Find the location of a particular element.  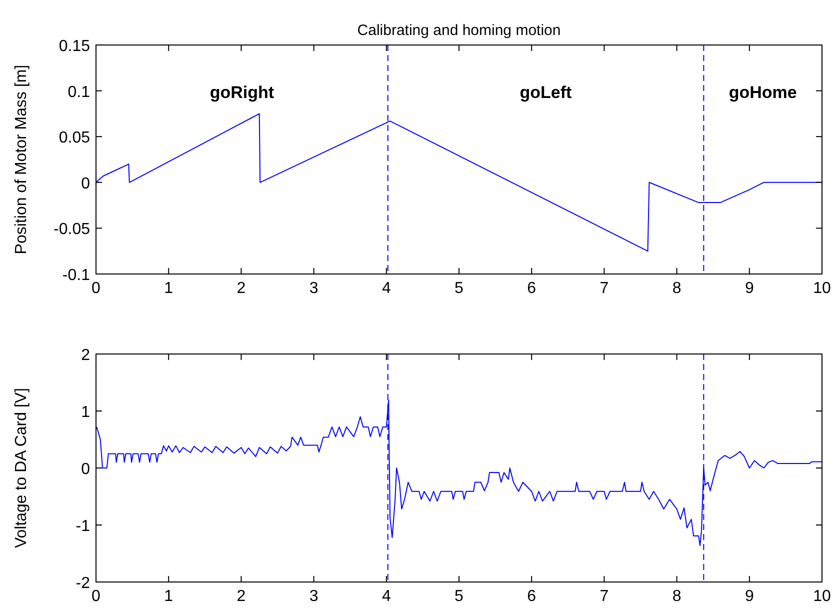

y-axis-title: Position of Motor Mass [m] is located at coordinates (21, 159).